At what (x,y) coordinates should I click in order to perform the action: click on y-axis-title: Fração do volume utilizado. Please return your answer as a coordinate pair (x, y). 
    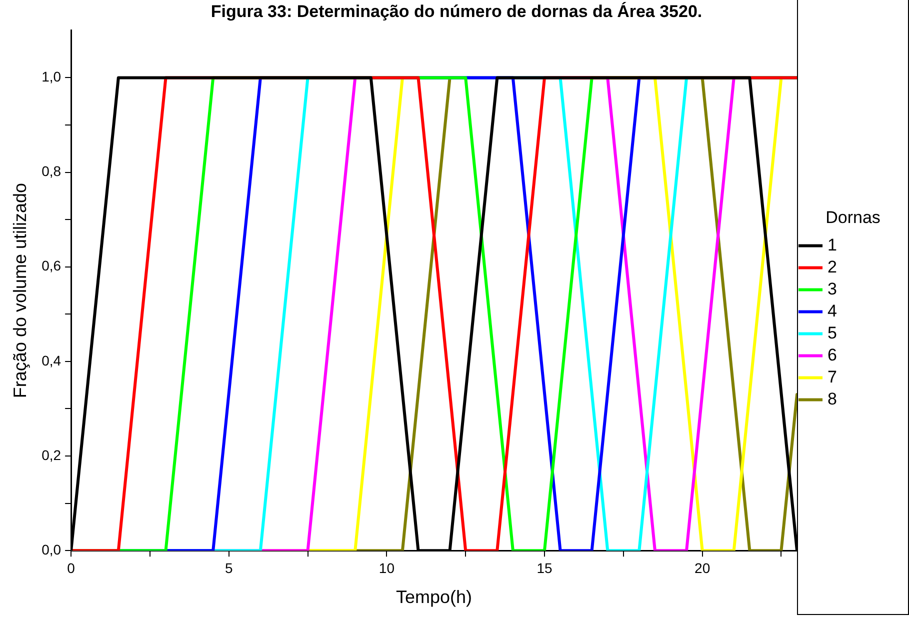
    Looking at the image, I should click on (20, 290).